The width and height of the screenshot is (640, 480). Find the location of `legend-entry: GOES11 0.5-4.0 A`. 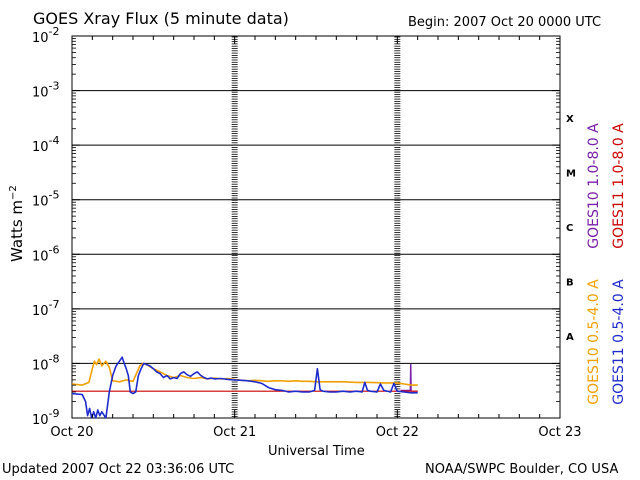

legend-entry: GOES11 0.5-4.0 A is located at coordinates (619, 342).